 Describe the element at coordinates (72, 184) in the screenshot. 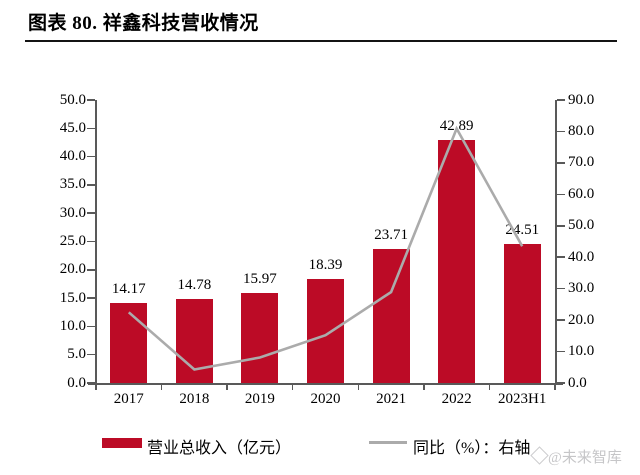

I see `y-axis-left-tick-label: 35.0` at that location.